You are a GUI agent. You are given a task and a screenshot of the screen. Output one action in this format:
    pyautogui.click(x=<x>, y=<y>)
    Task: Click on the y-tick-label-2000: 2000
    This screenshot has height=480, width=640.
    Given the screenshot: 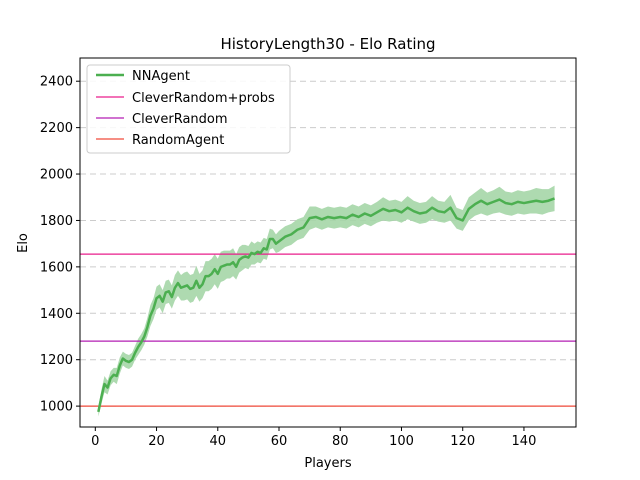 What is the action you would take?
    pyautogui.click(x=56, y=175)
    